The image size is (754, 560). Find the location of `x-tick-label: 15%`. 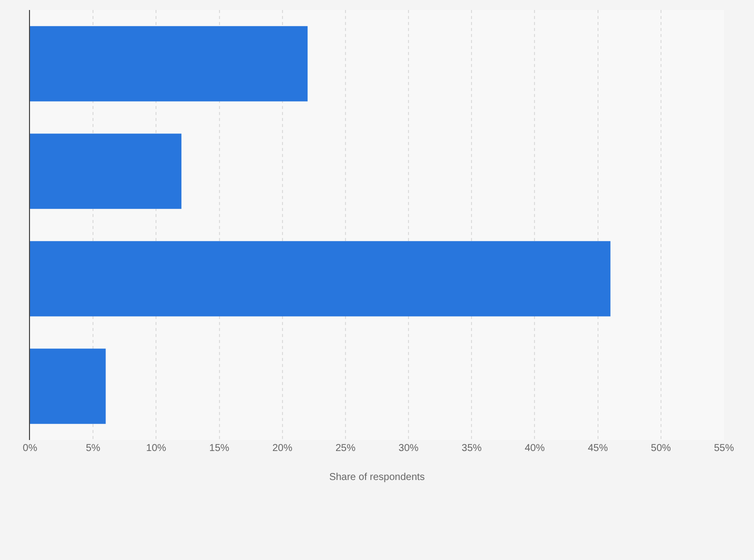

x-tick-label: 15% is located at coordinates (219, 448).